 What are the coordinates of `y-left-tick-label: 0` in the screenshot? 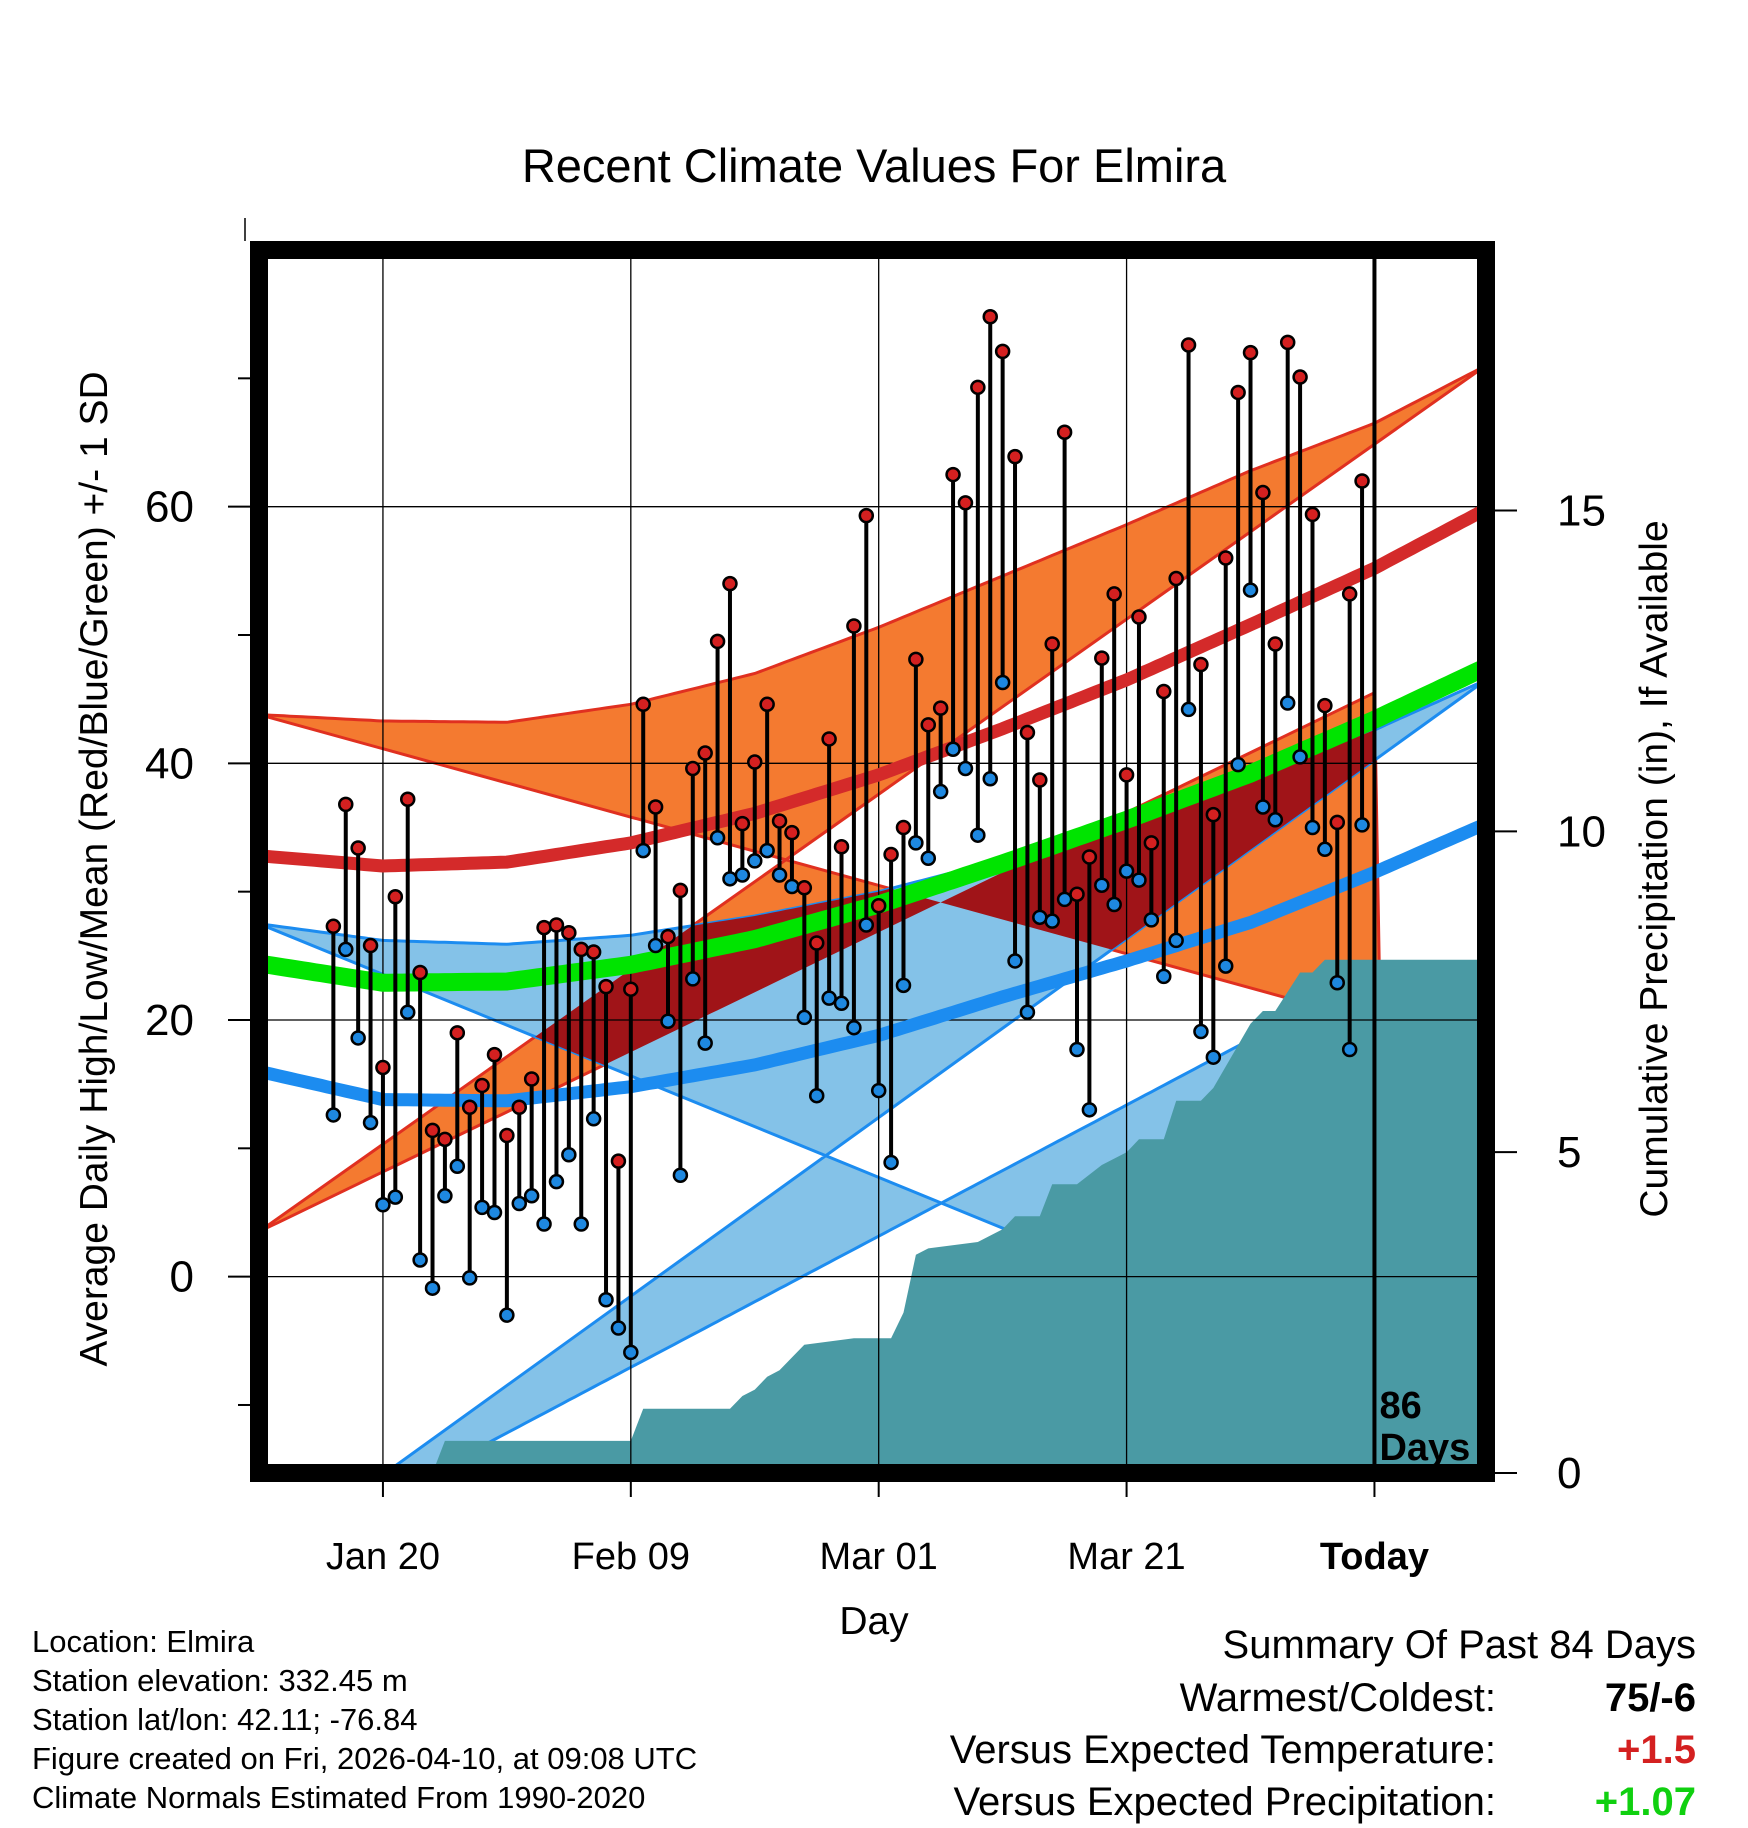 It's located at (182, 1277).